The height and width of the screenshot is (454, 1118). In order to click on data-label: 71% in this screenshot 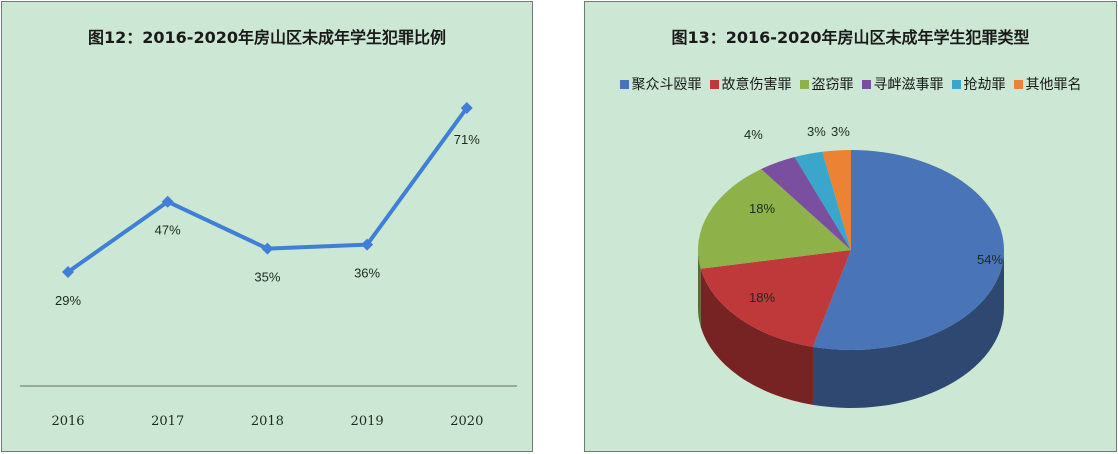, I will do `click(467, 139)`.